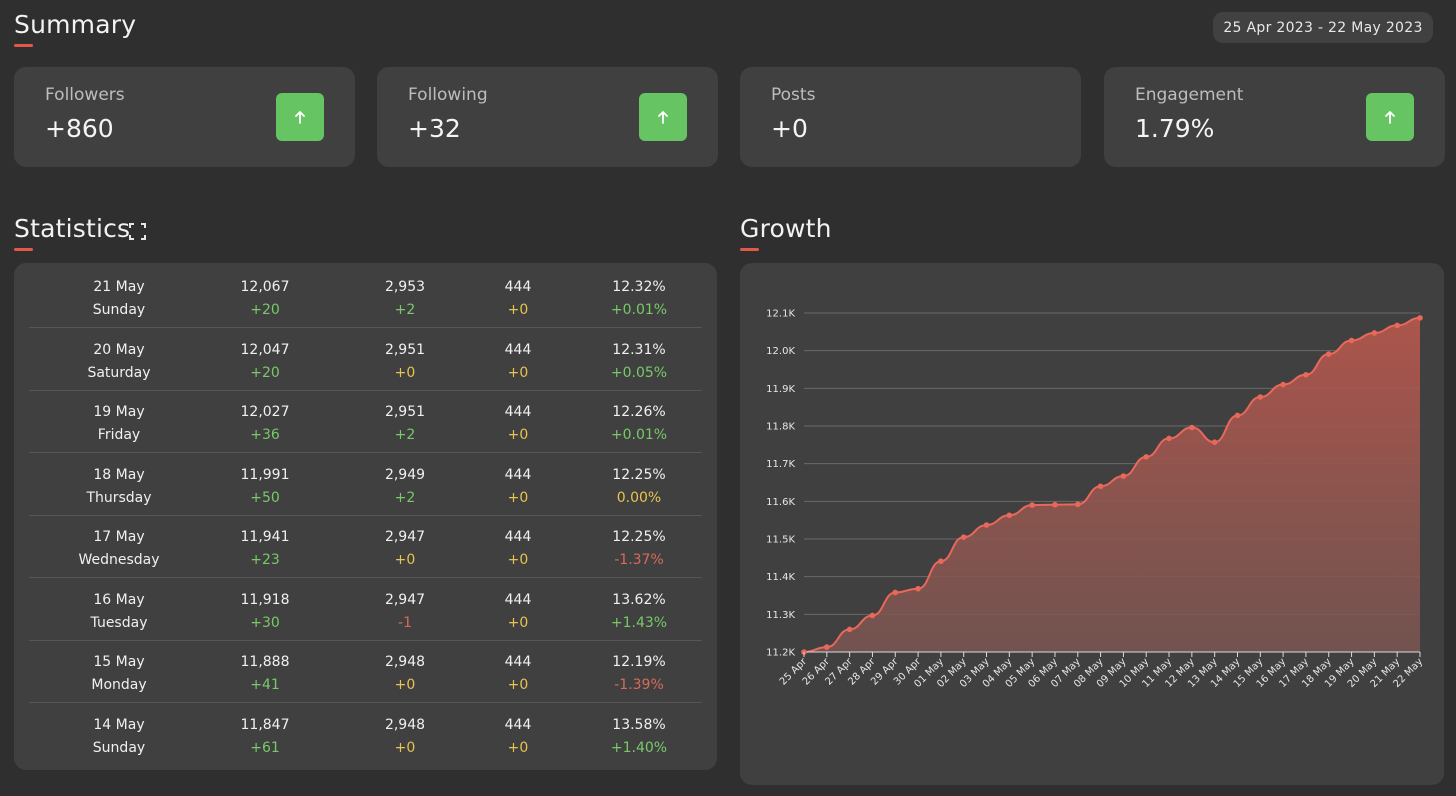 This screenshot has width=1456, height=796. I want to click on y-tick-label: 11.2K, so click(780, 653).